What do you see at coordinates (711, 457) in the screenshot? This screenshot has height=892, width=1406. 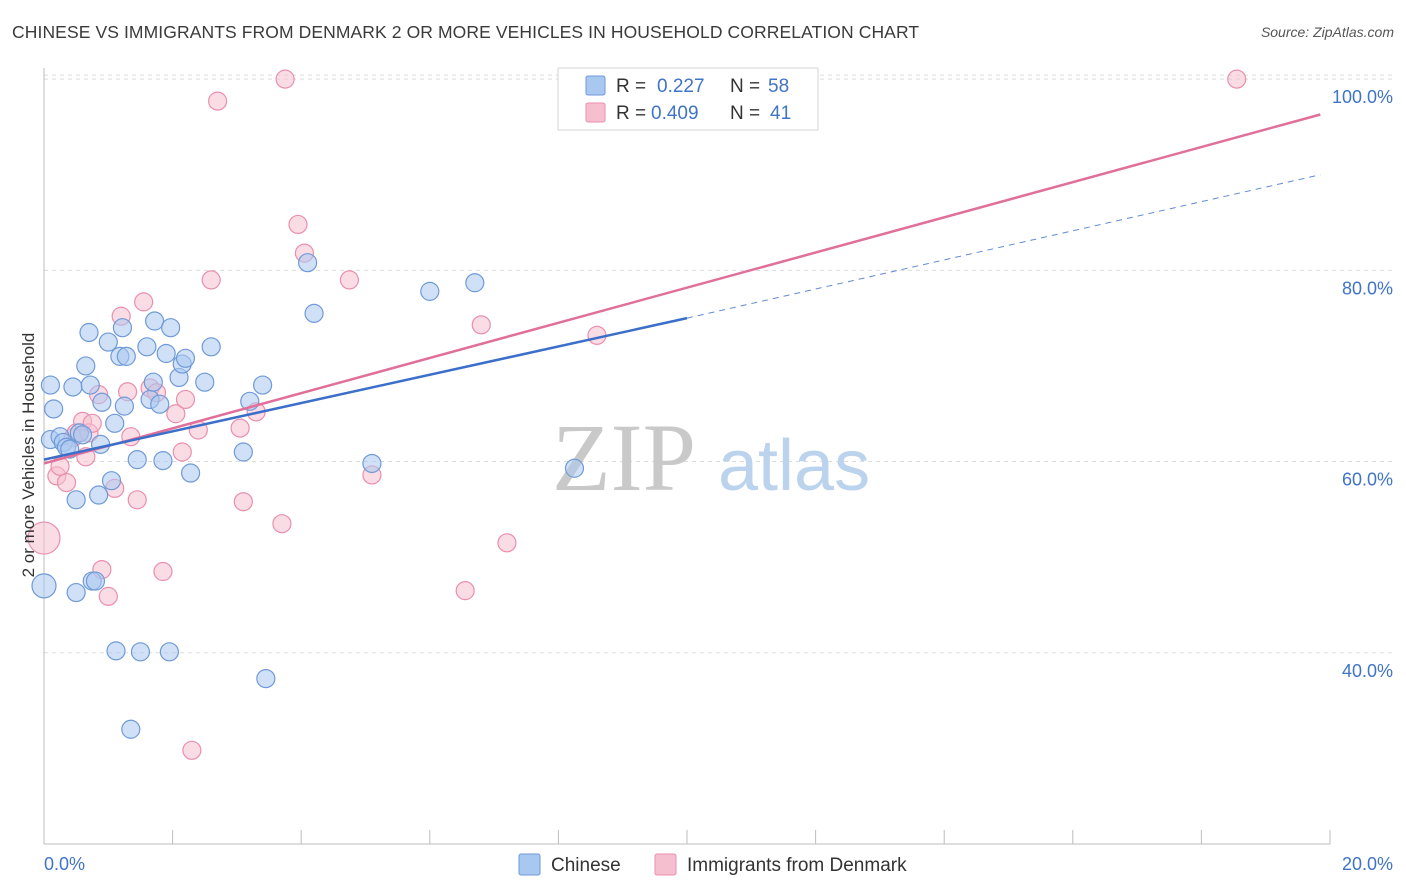 I see `watermark: ZIP atlas` at bounding box center [711, 457].